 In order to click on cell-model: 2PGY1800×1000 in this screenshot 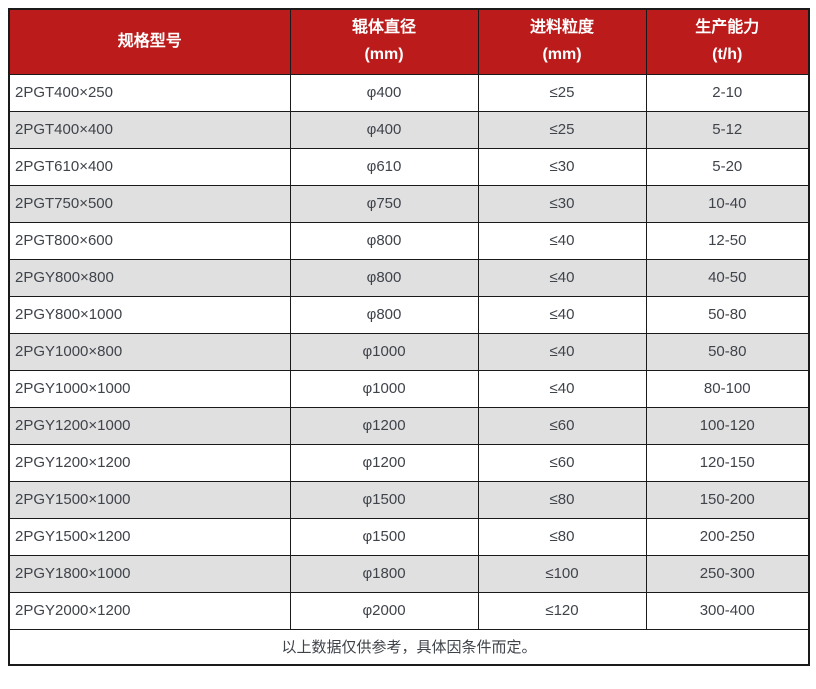, I will do `click(149, 573)`.